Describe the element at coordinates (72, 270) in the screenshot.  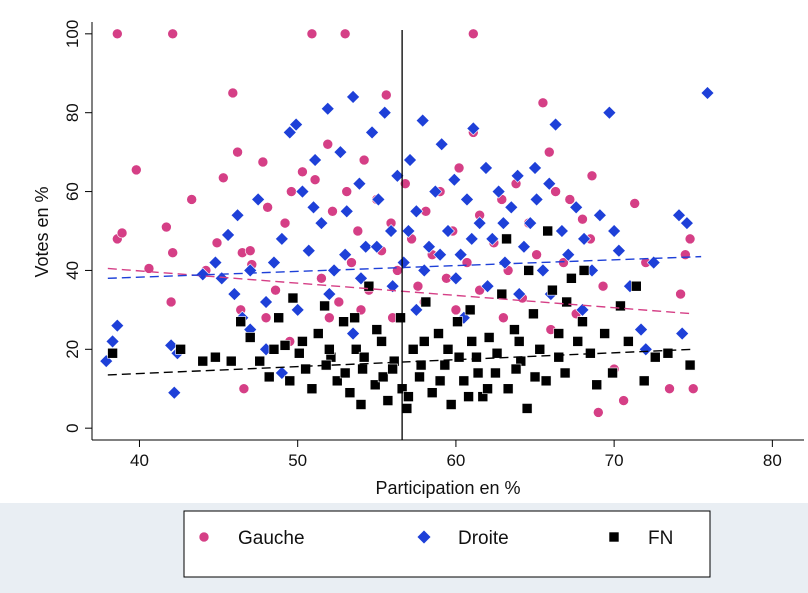
I see `y-tick-label: 40` at that location.